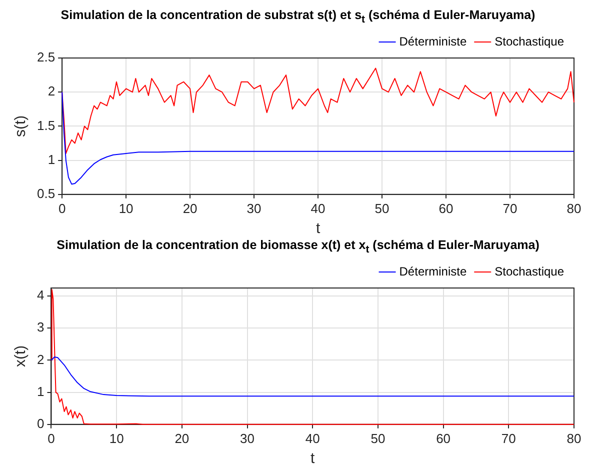 Image resolution: width=596 pixels, height=476 pixels. What do you see at coordinates (40, 295) in the screenshot?
I see `y-tick-label: 4` at bounding box center [40, 295].